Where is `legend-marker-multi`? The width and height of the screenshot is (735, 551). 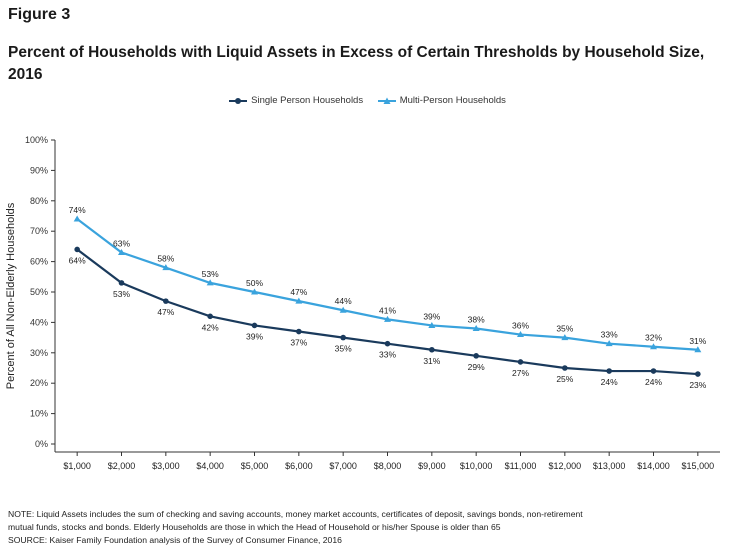
legend-marker-multi is located at coordinates (386, 100).